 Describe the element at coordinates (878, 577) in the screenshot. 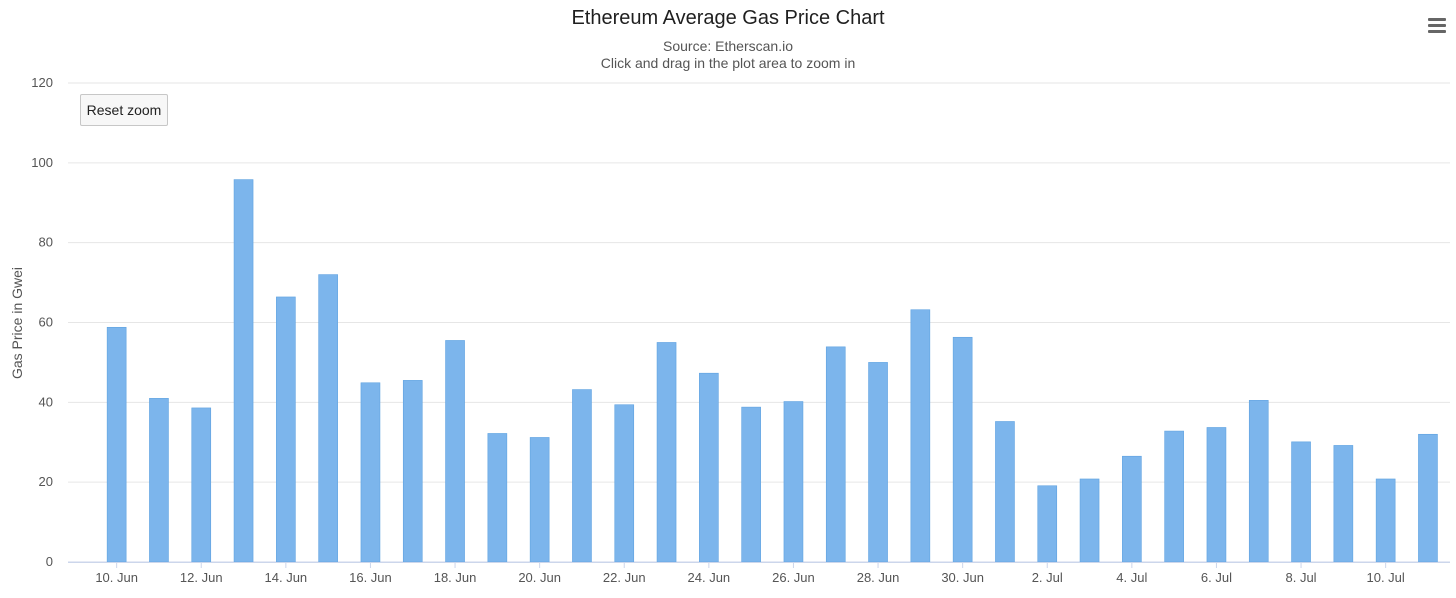

I see `x-tick-label: 28. Jun` at that location.